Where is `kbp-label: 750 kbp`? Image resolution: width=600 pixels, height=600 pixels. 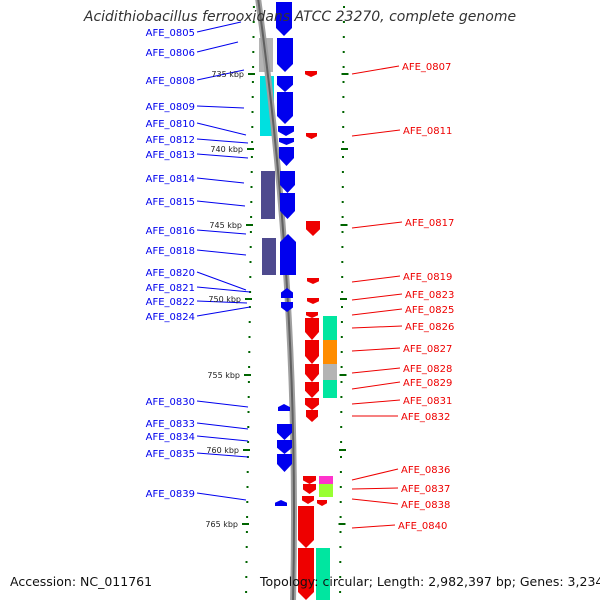
kbp-label: 750 kbp is located at coordinates (224, 299).